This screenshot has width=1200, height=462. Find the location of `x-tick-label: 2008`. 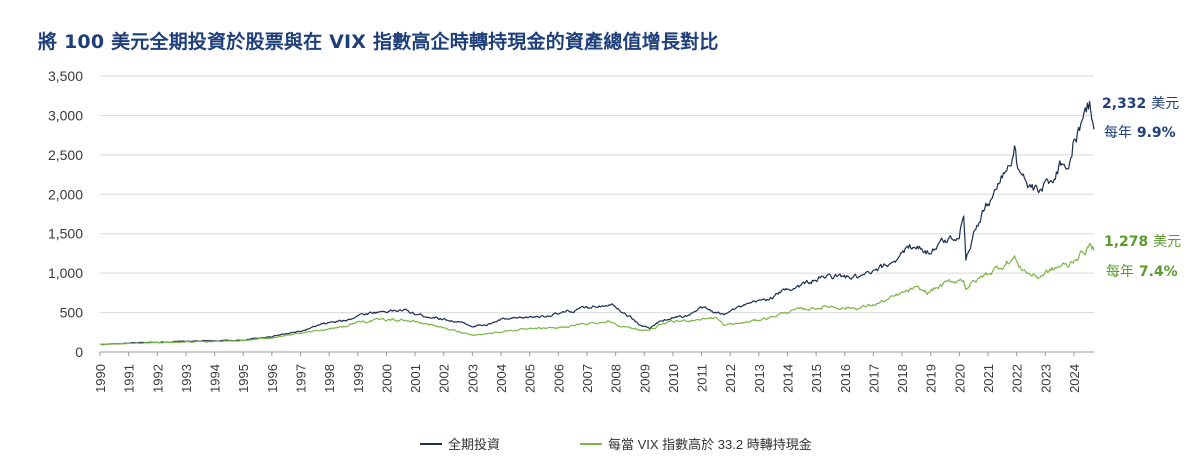

x-tick-label: 2008 is located at coordinates (616, 378).